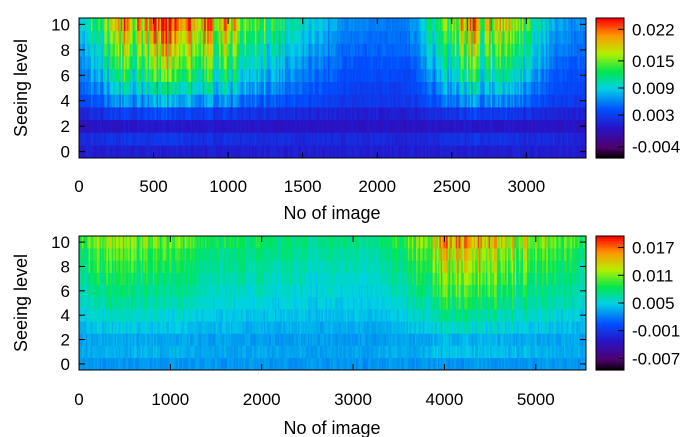 The image size is (687, 437). What do you see at coordinates (610, 80) in the screenshot?
I see `colorbar-swatch` at bounding box center [610, 80].